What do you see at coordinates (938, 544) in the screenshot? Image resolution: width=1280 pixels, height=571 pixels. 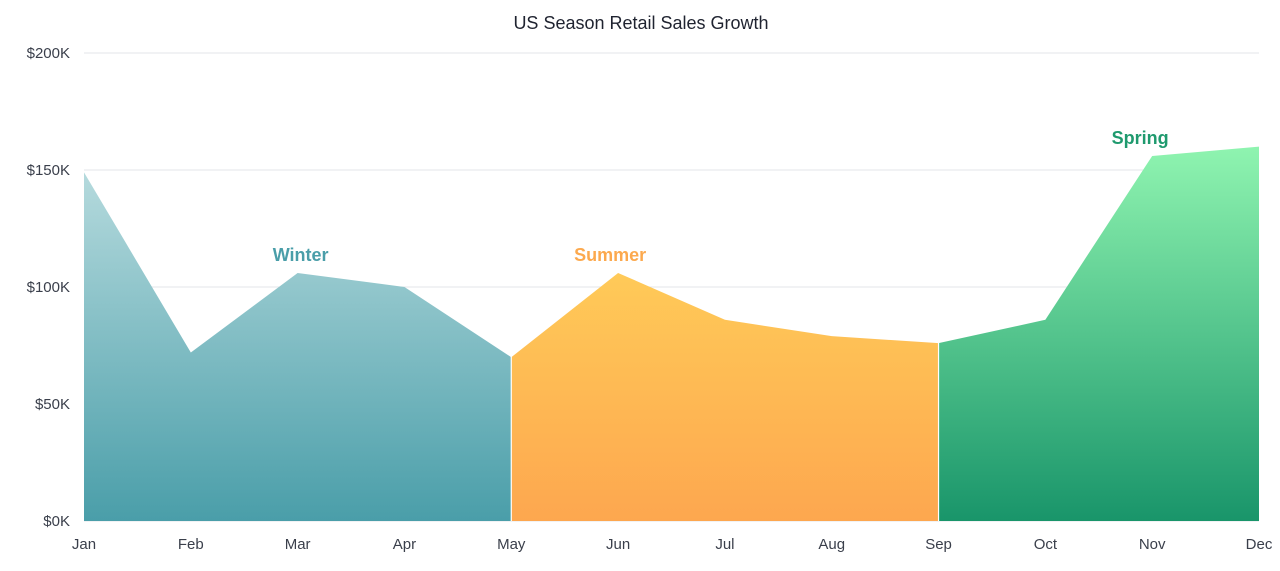 I see `x-tick-label: Sep` at bounding box center [938, 544].